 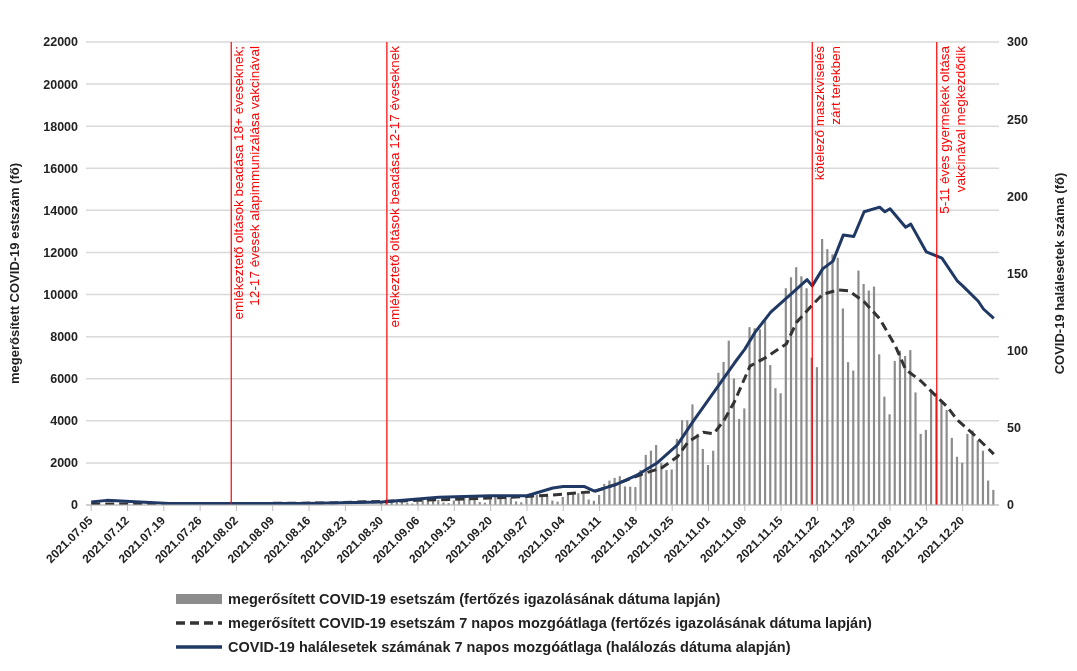 What do you see at coordinates (1017, 351) in the screenshot?
I see `y2-tick-label: 100` at bounding box center [1017, 351].